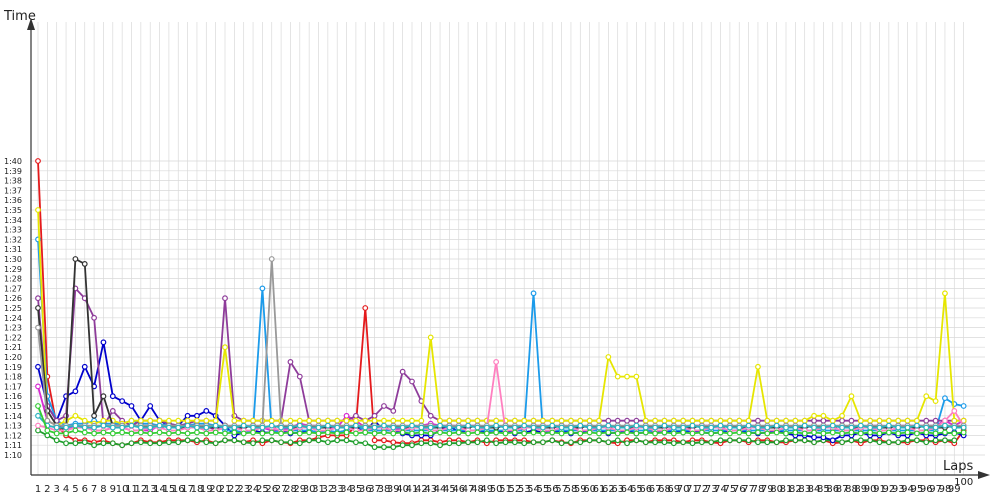  I want to click on x-axis-arrow-icon, so click(984, 475).